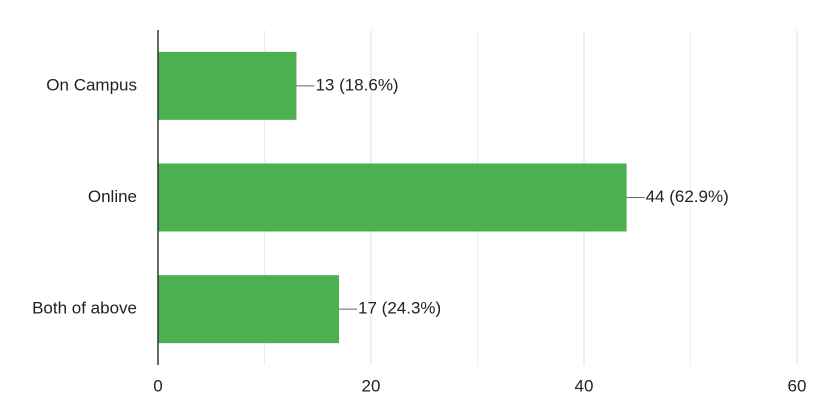 The image size is (820, 410). I want to click on value-label: 13 (18.6%), so click(356, 84).